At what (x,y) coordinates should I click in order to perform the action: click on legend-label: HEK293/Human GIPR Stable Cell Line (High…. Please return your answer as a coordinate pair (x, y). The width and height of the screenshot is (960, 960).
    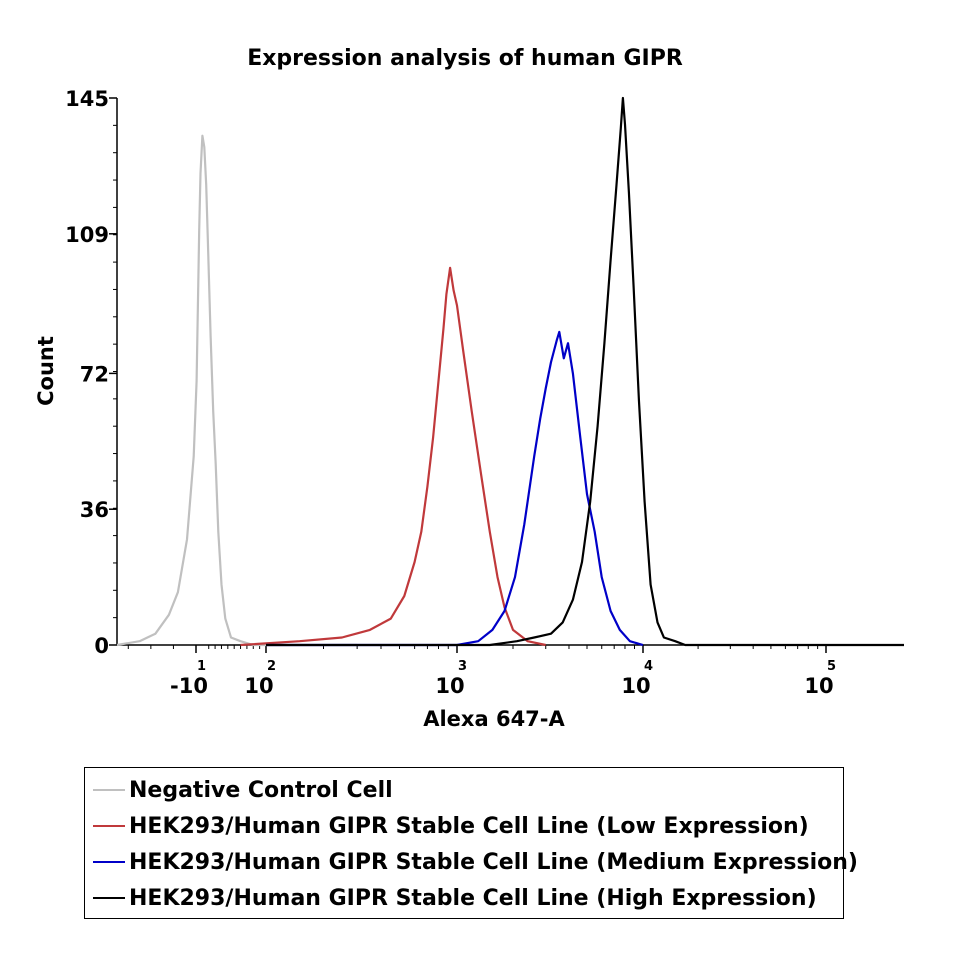
    Looking at the image, I should click on (473, 898).